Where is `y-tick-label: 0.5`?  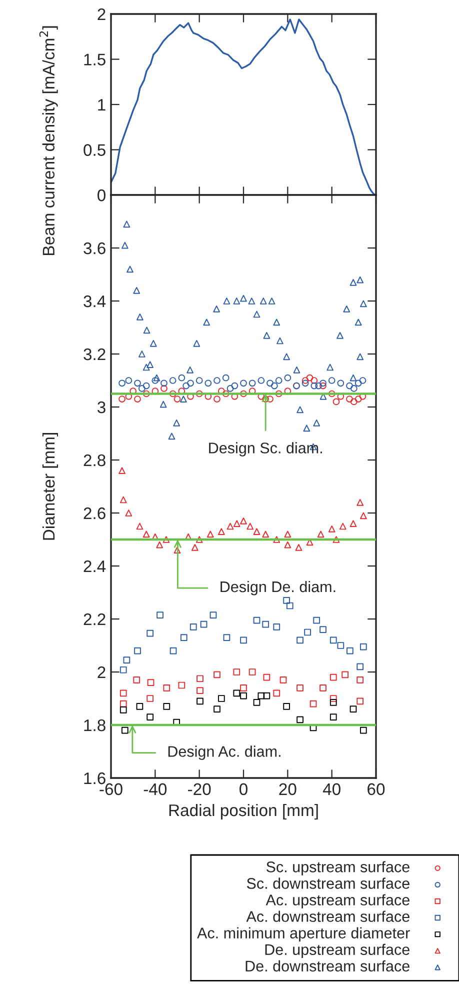
y-tick-label: 0.5 is located at coordinates (95, 150).